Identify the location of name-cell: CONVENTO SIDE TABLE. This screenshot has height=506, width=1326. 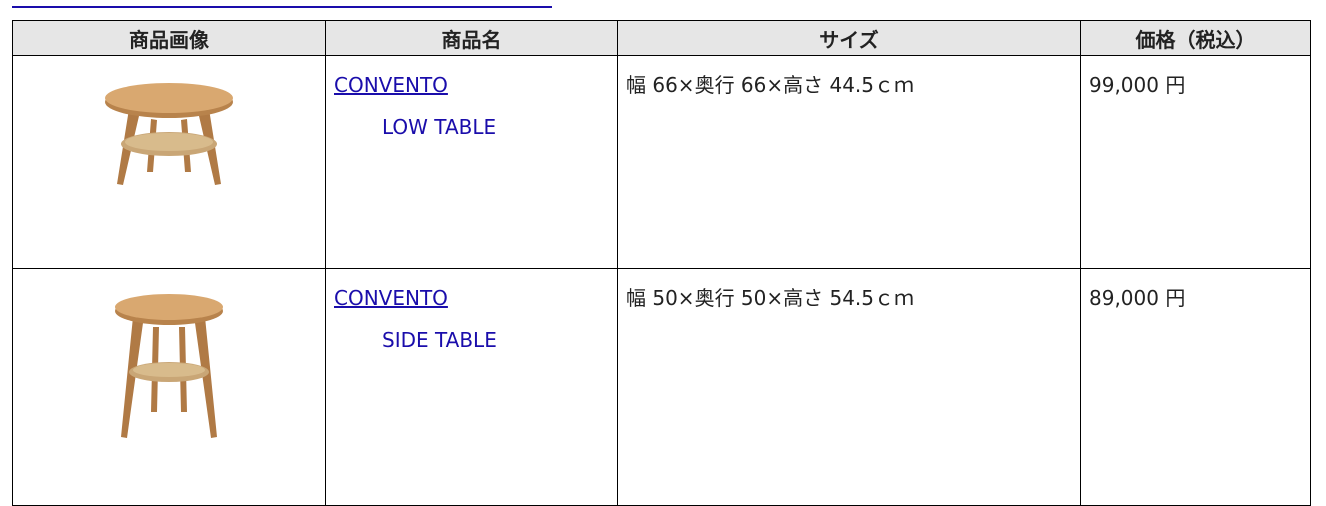
(471, 387).